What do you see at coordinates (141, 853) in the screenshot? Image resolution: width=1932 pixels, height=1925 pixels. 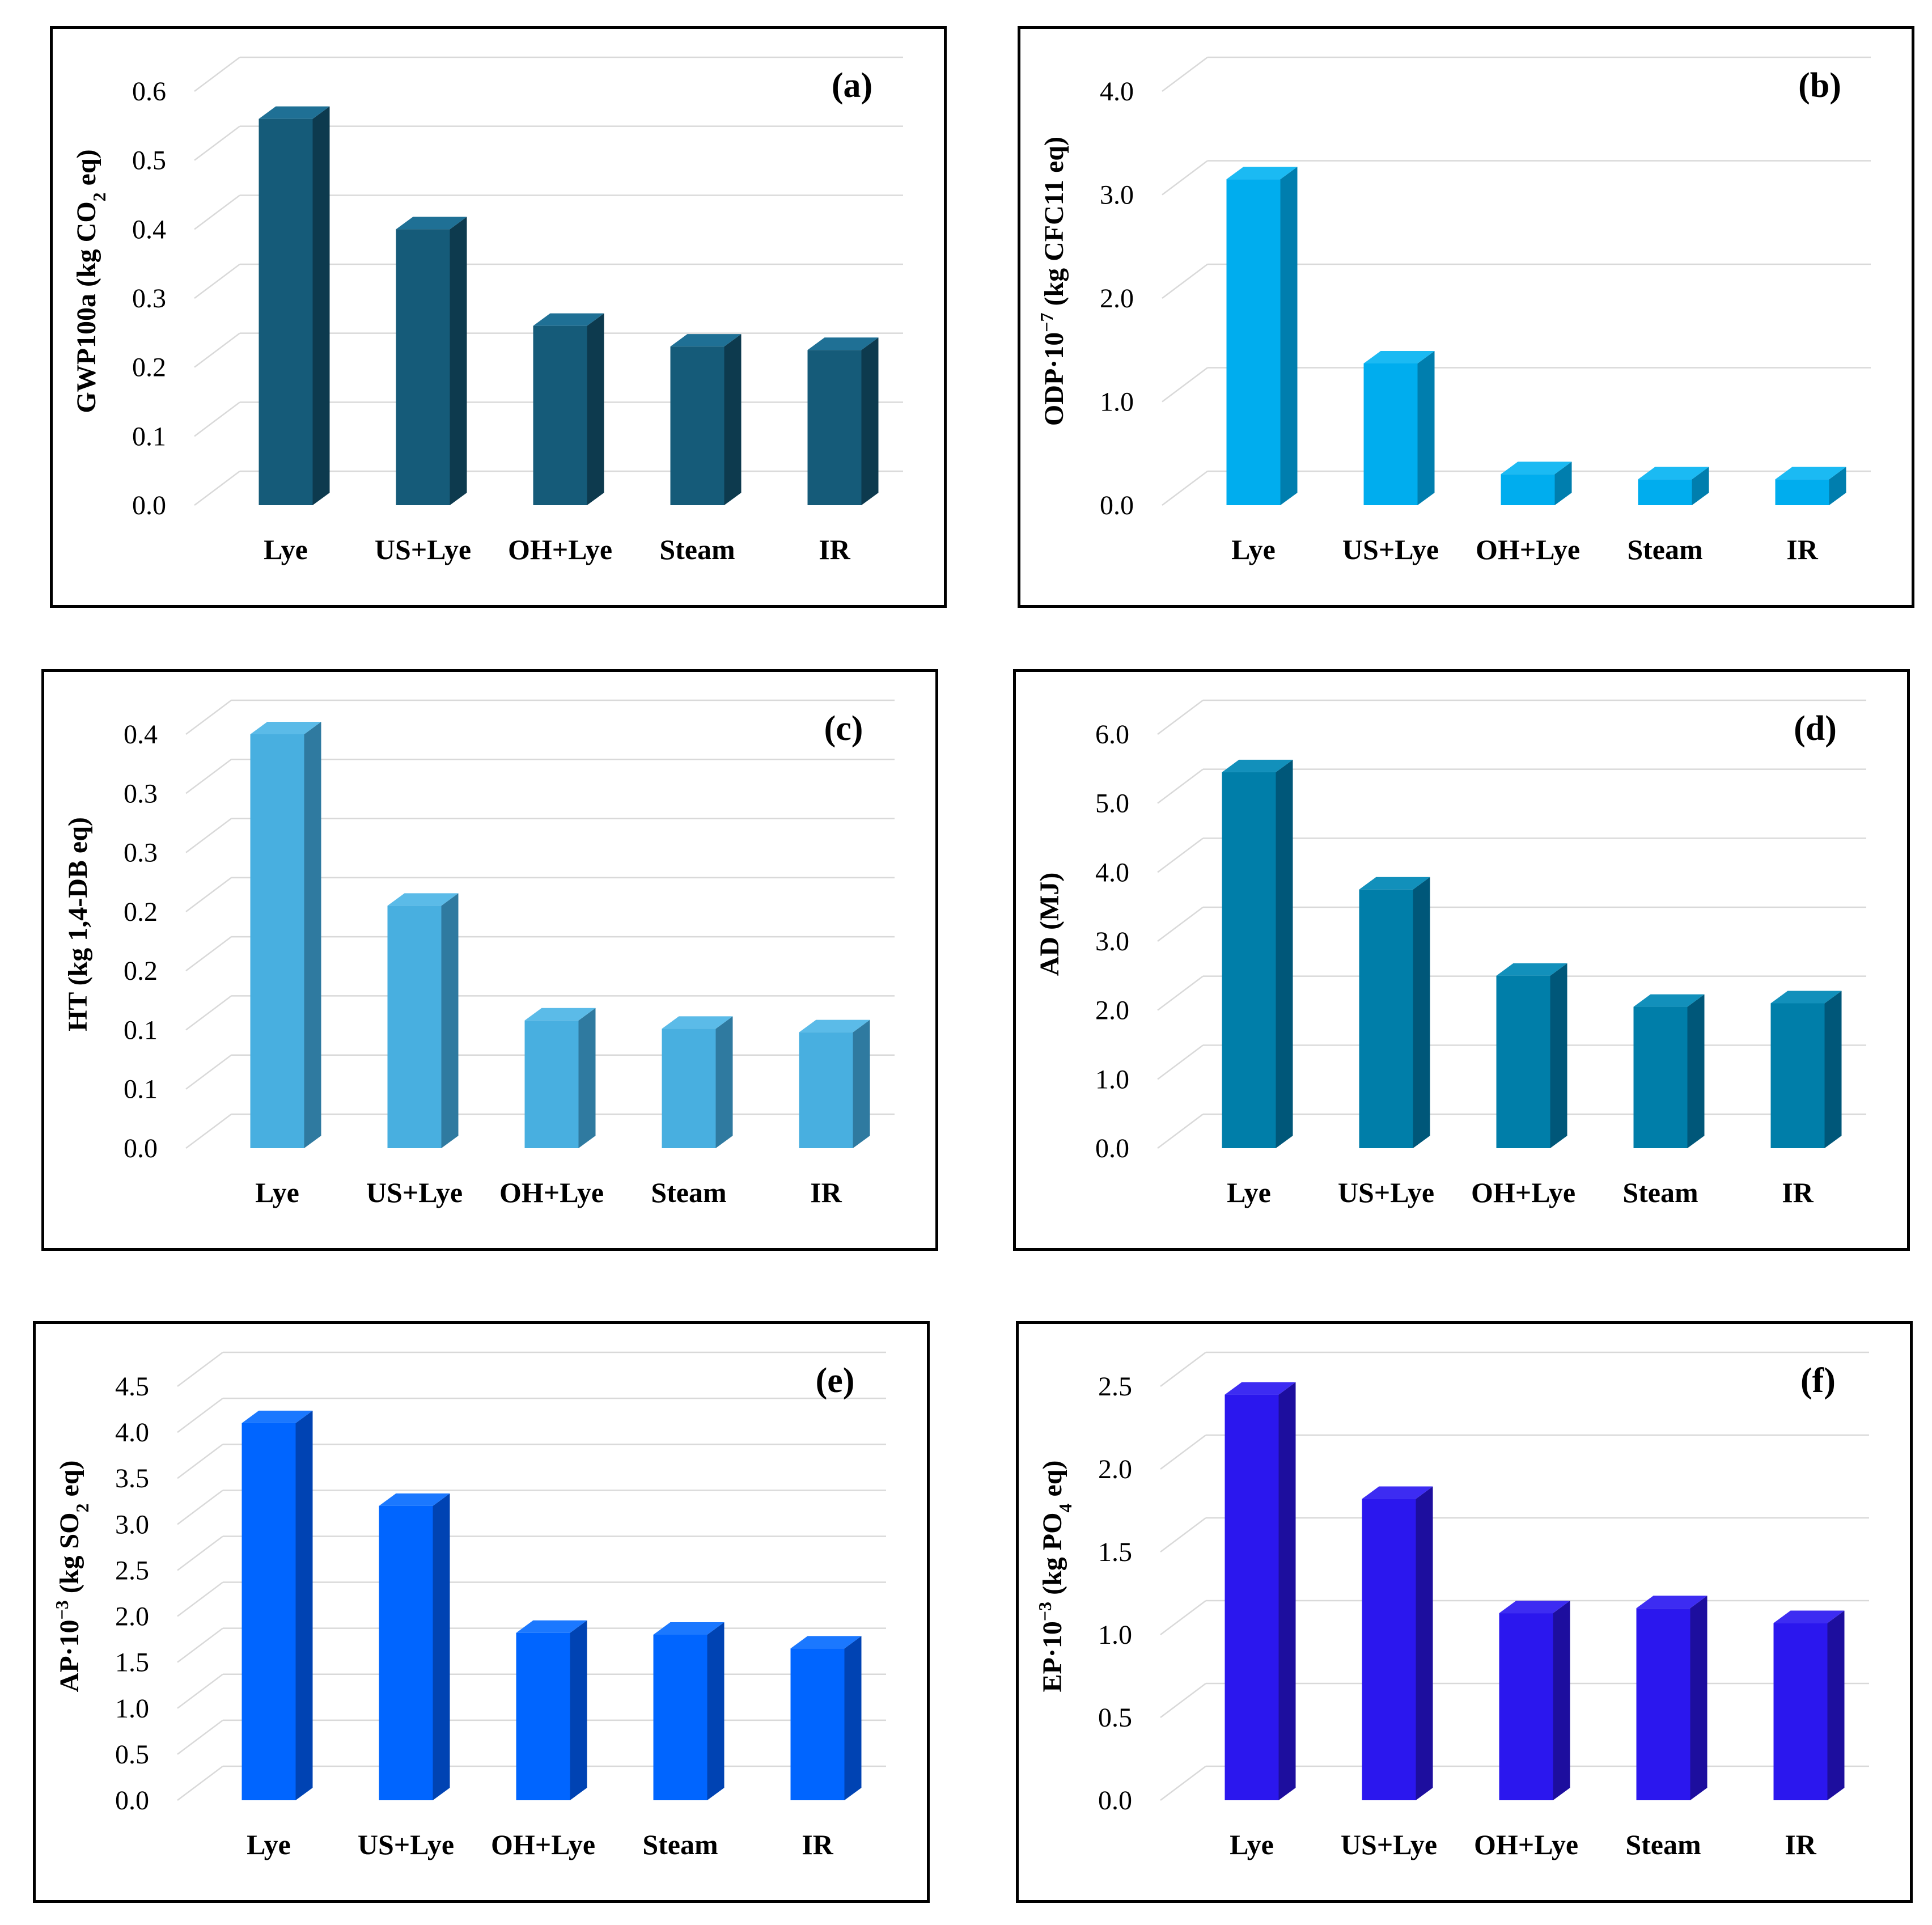 I see `y-tick-label: 0.3` at bounding box center [141, 853].